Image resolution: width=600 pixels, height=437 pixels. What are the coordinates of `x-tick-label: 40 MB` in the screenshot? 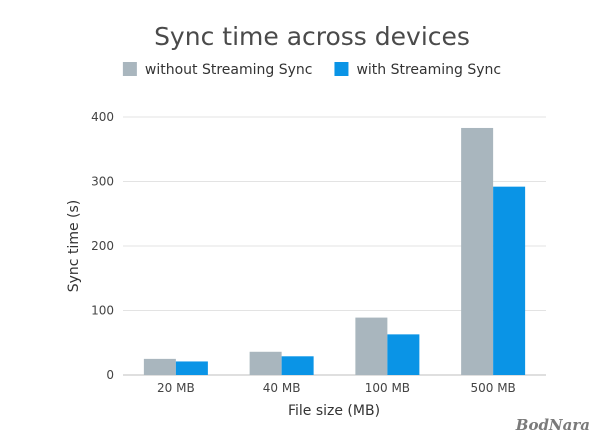 It's located at (282, 388).